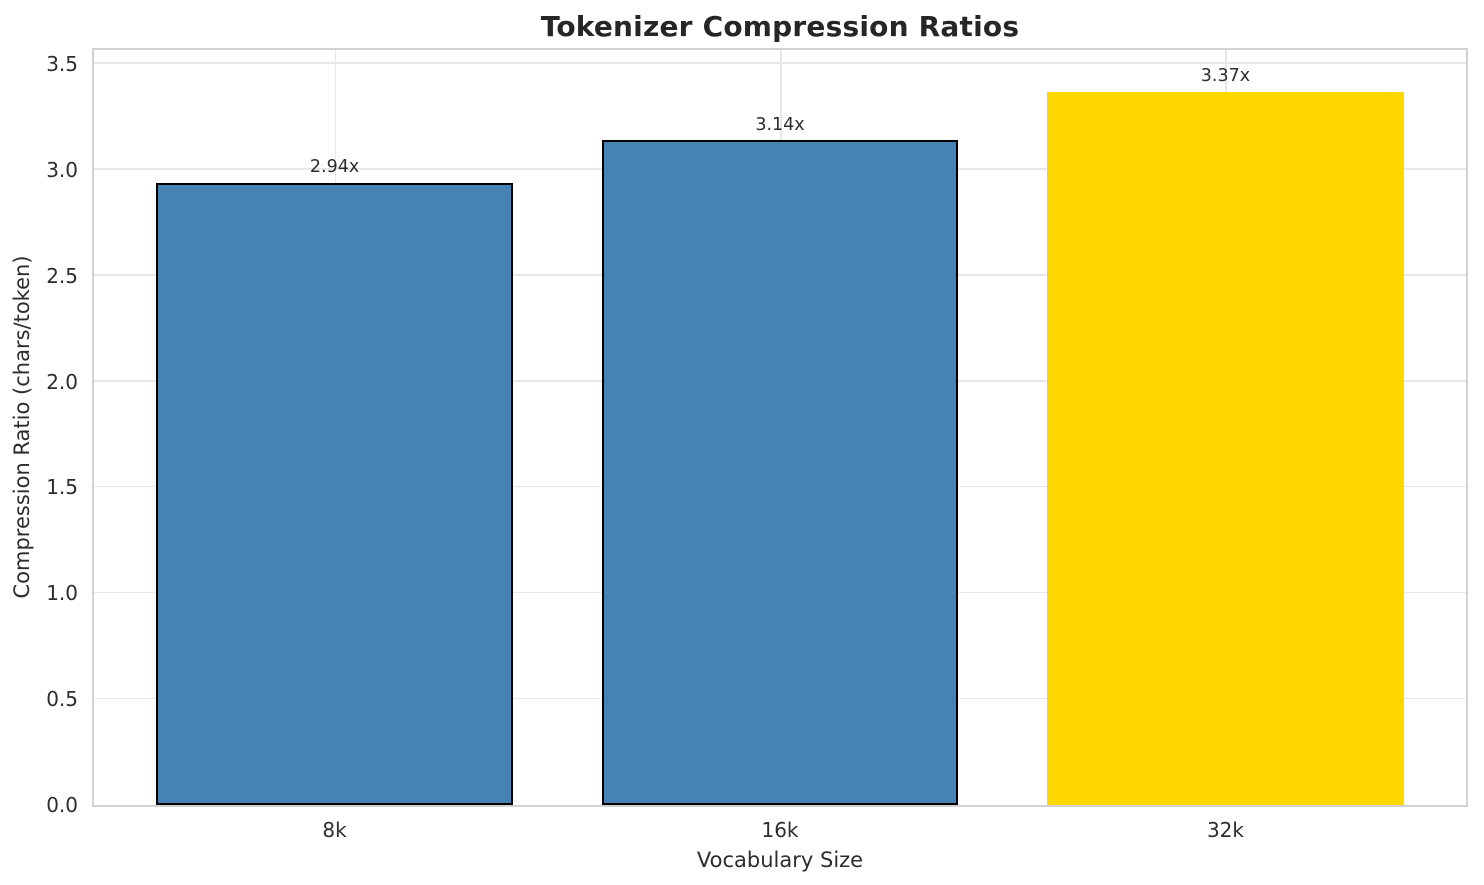  Describe the element at coordinates (780, 124) in the screenshot. I see `bar-value-label: 3.14x` at that location.